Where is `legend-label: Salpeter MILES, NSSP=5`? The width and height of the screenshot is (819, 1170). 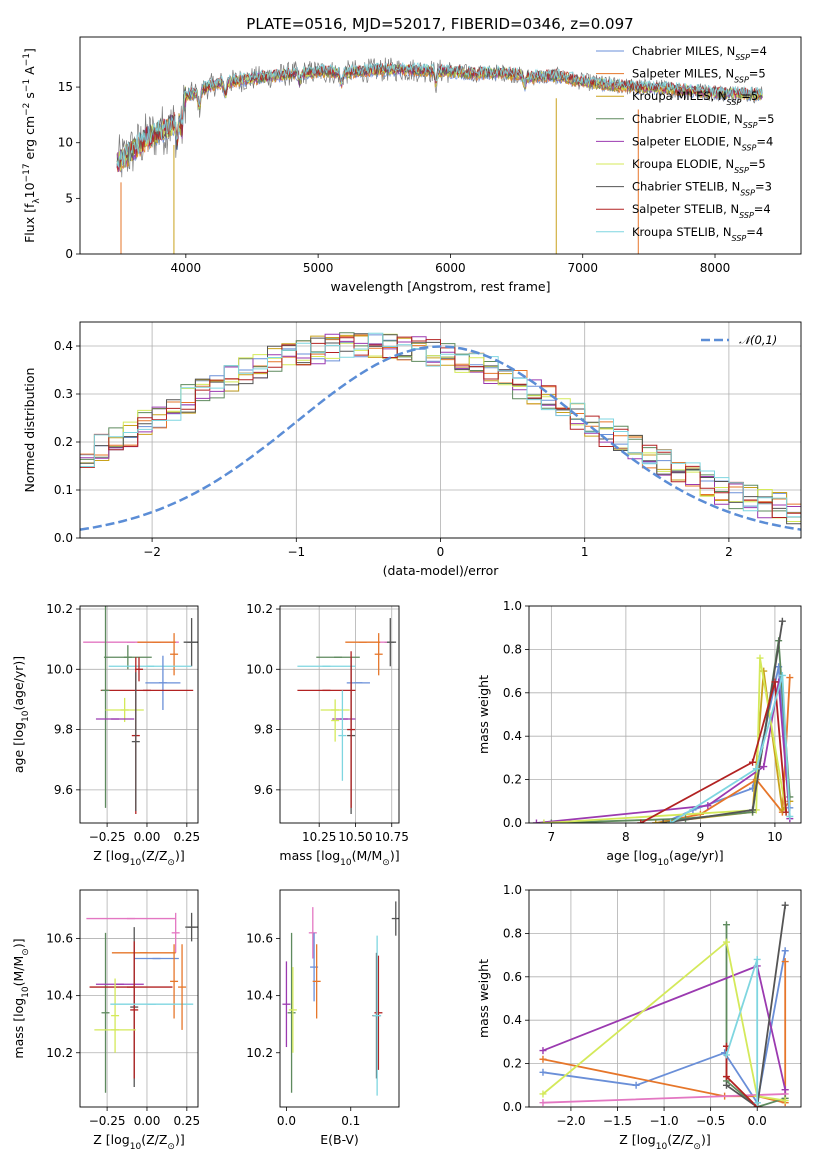
legend-label: Salpeter MILES, NSSP=5 is located at coordinates (699, 76).